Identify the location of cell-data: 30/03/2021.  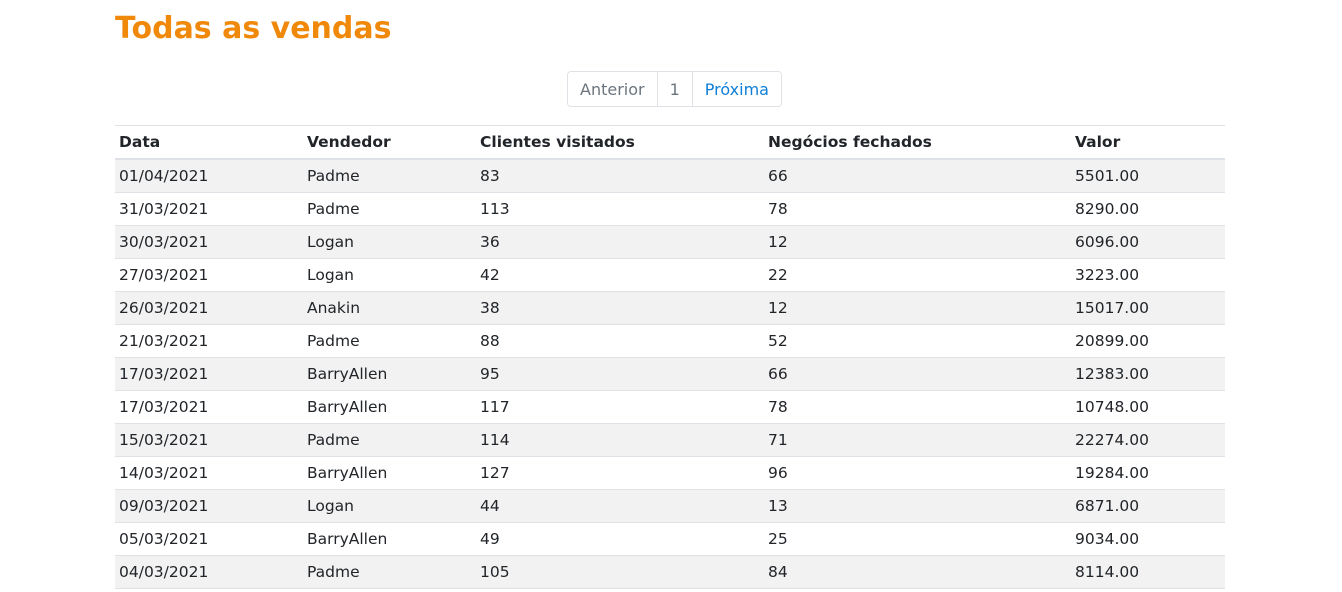
(209, 242).